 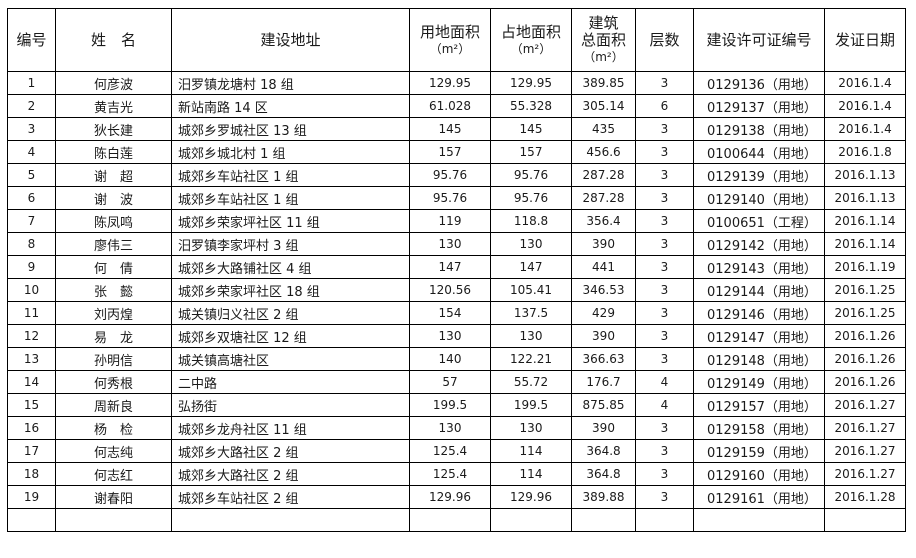 What do you see at coordinates (865, 221) in the screenshot?
I see `cell-issue-date: 2016.1.14` at bounding box center [865, 221].